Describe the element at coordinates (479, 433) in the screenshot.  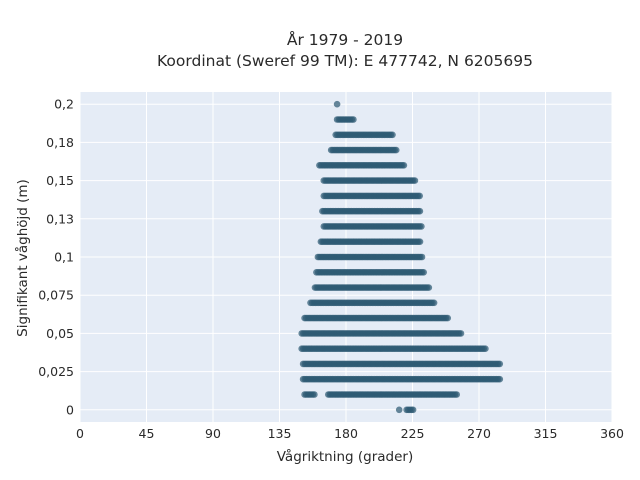
I see `x-tick-label: 270` at that location.